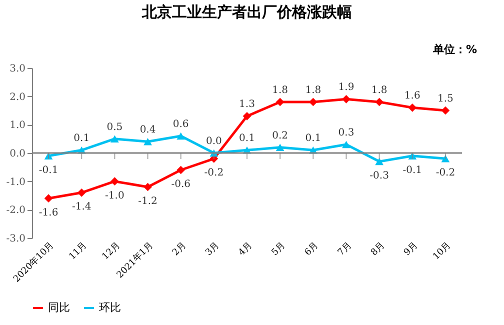 This screenshot has width=504, height=325. What do you see at coordinates (180, 124) in the screenshot?
I see `data-label: 0.6` at bounding box center [180, 124].